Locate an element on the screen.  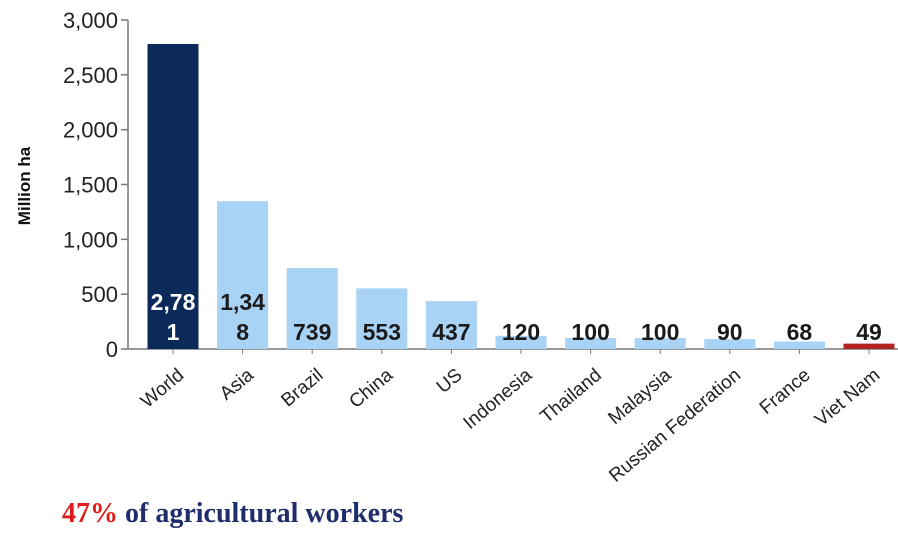
footnote-text: of agricultural workers is located at coordinates (261, 513).